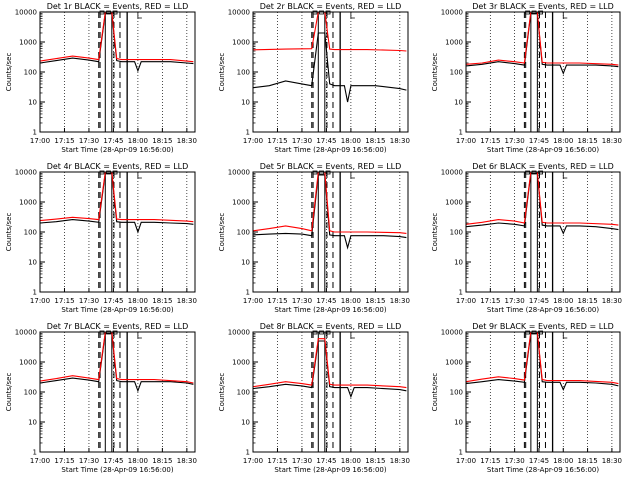  Describe the element at coordinates (118, 166) in the screenshot. I see `plot-title: Det 4r BLACK = Events, RED = LLD` at that location.